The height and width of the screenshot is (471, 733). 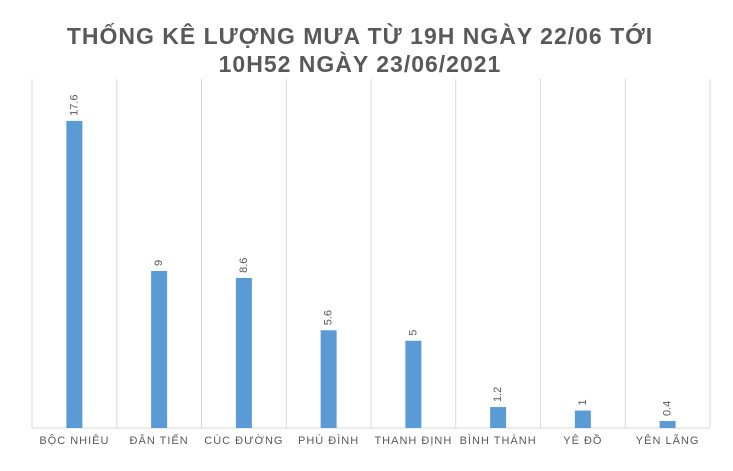 I want to click on data-label: 0.4, so click(x=668, y=408).